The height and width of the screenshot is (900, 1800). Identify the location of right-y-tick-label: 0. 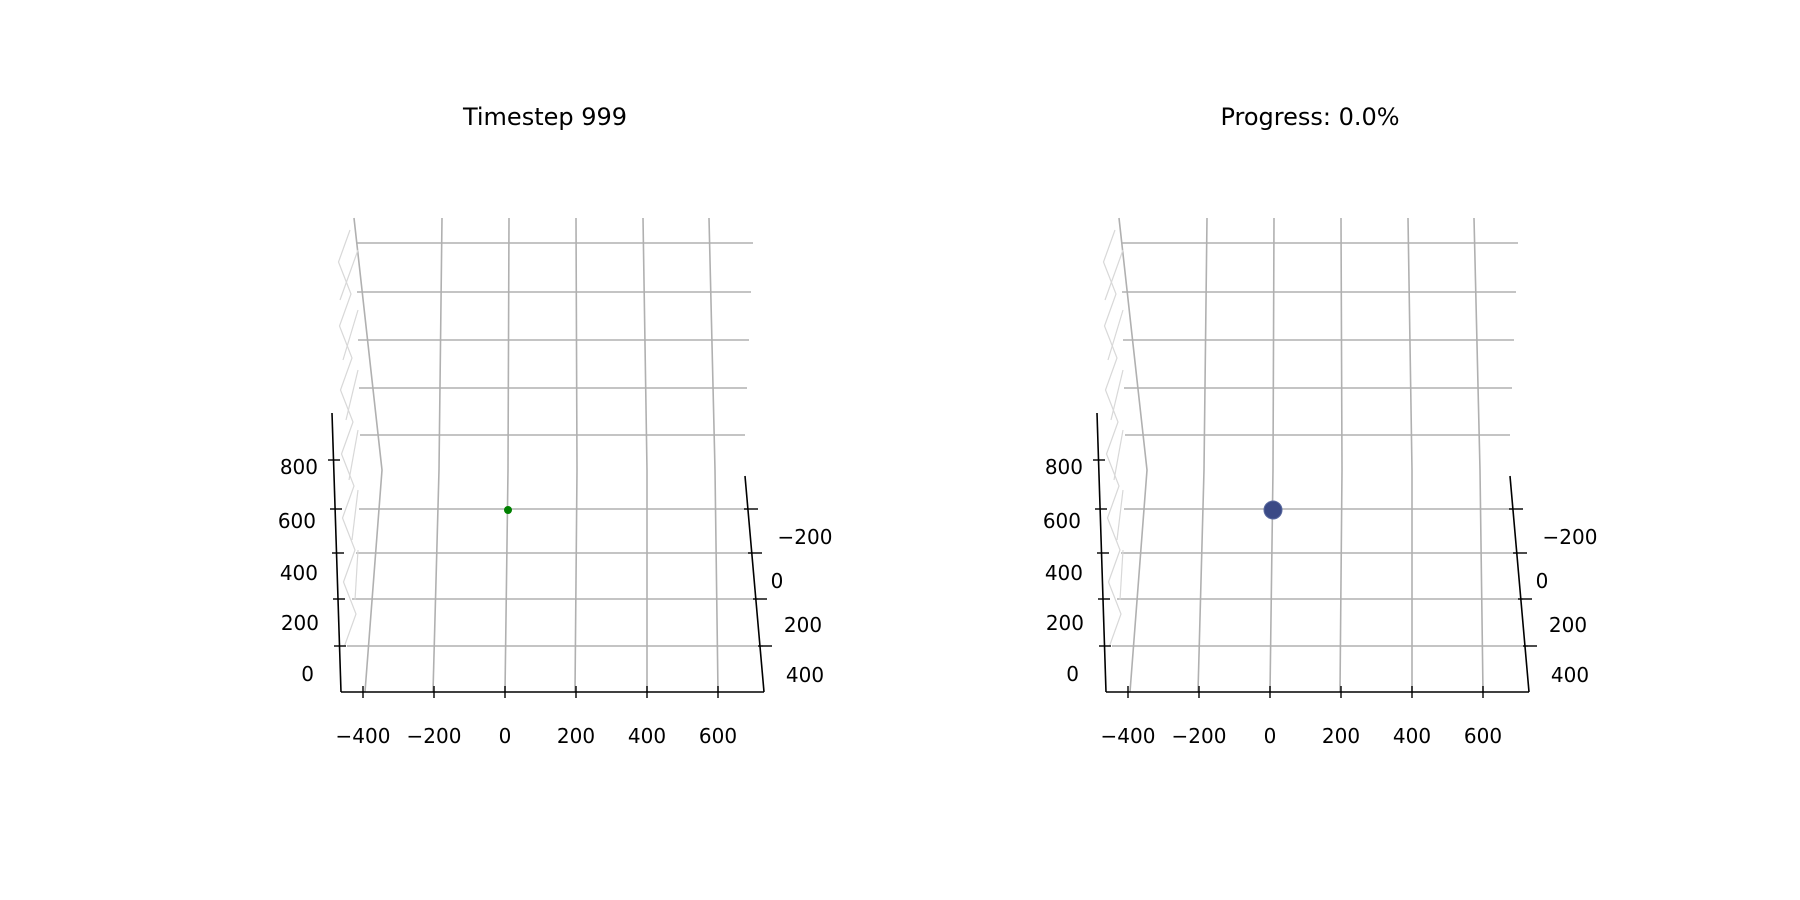
(1542, 581).